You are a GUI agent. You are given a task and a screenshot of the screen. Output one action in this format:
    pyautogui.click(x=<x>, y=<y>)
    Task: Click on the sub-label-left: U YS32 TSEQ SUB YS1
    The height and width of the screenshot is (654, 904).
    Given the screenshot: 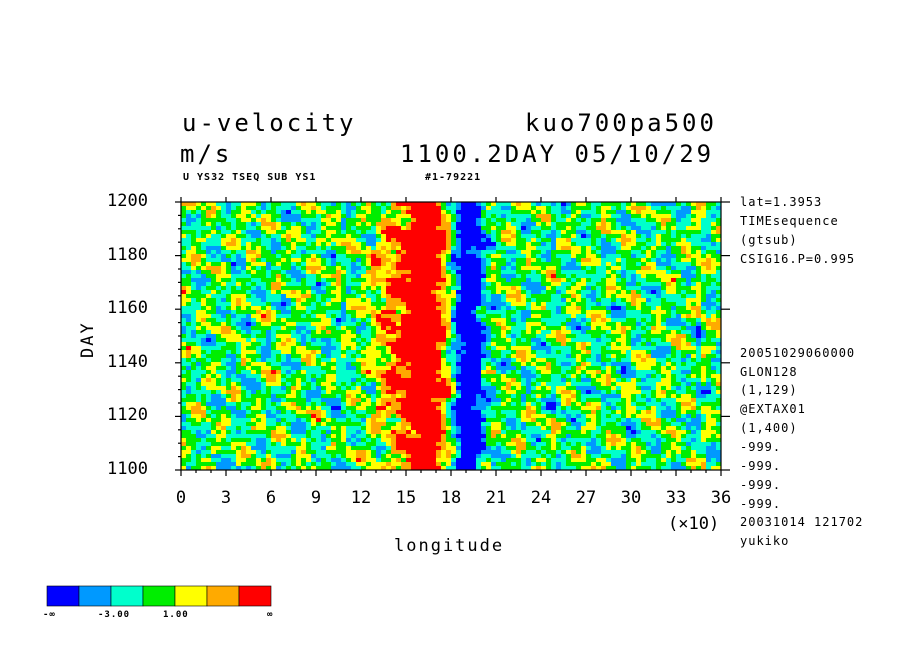 What is the action you would take?
    pyautogui.click(x=250, y=177)
    